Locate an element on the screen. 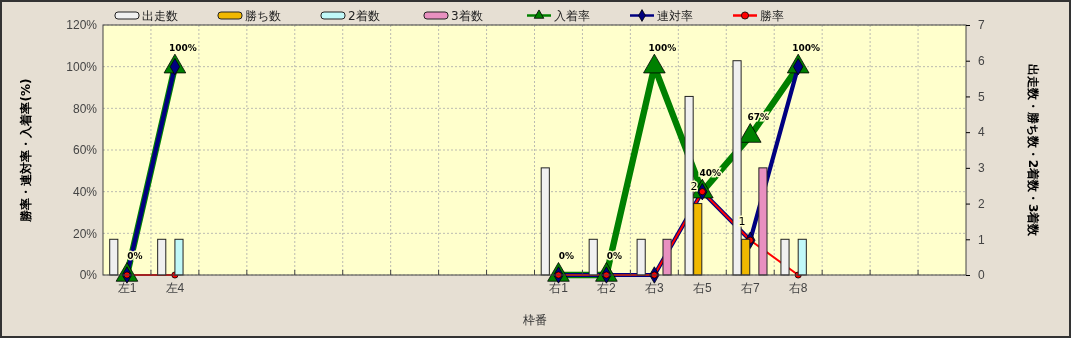 This screenshot has width=1071, height=338. legend-label: 出走数 is located at coordinates (160, 16).